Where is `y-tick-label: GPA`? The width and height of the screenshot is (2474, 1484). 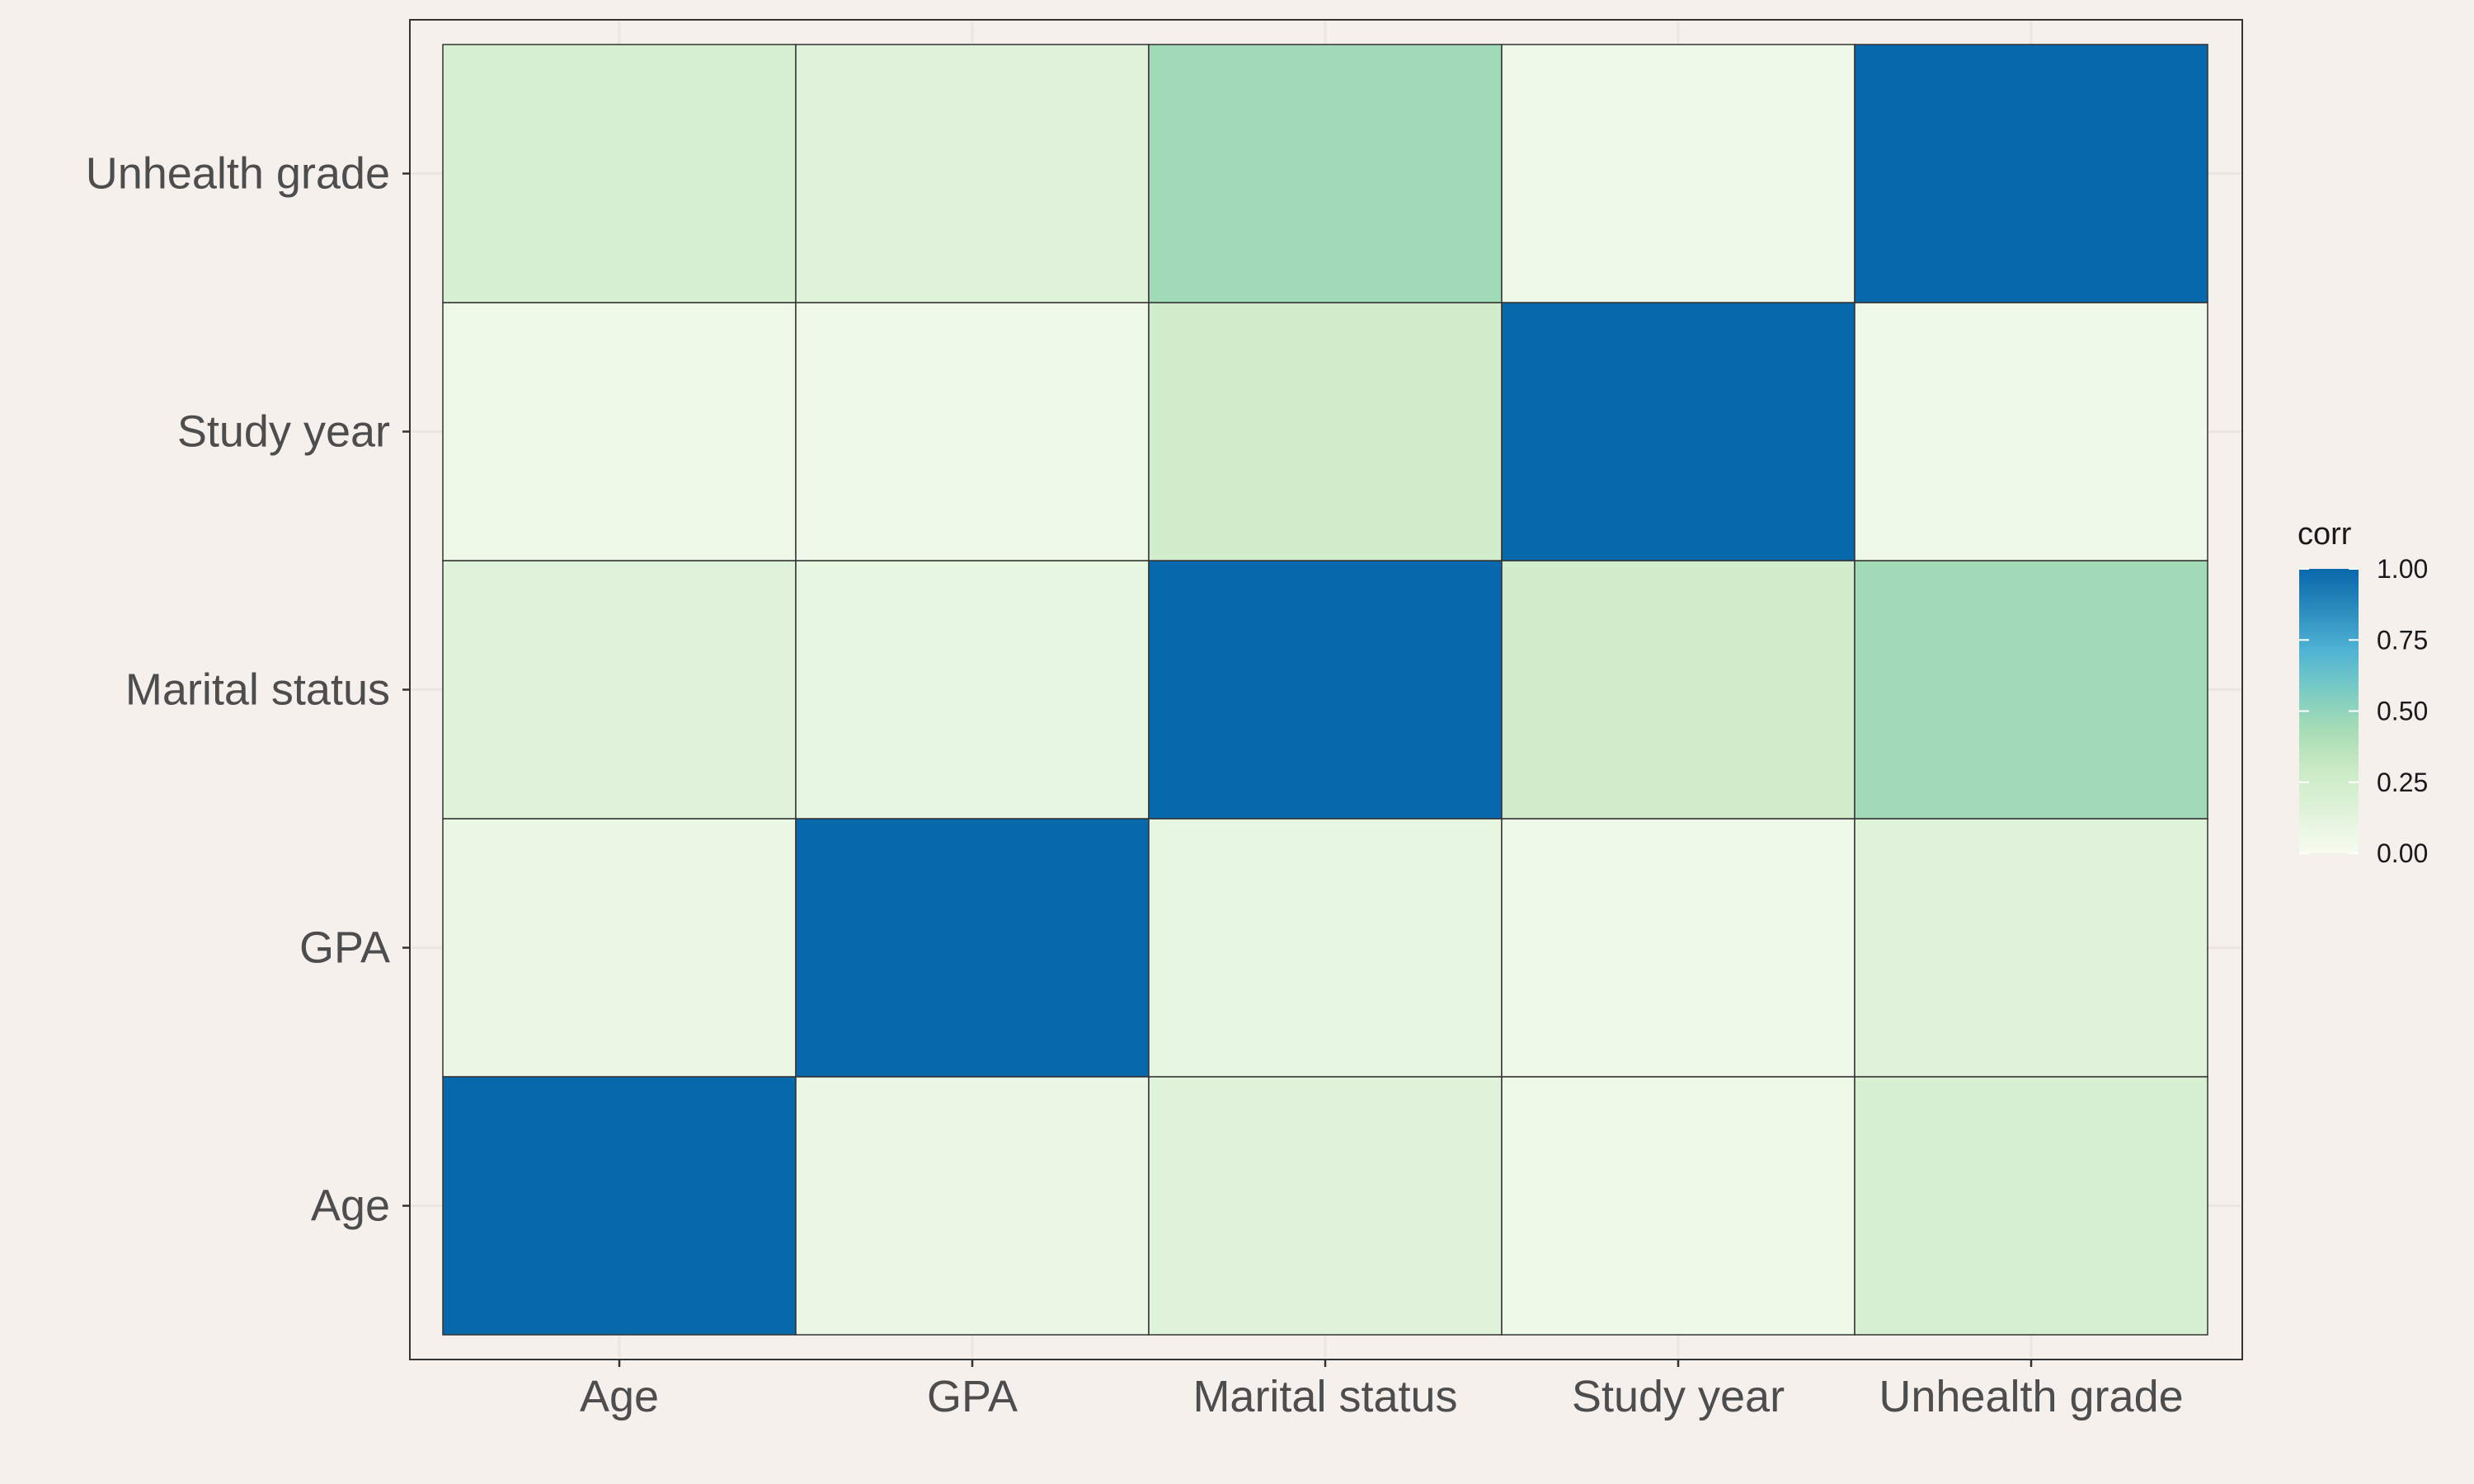
y-tick-label: GPA is located at coordinates (344, 948).